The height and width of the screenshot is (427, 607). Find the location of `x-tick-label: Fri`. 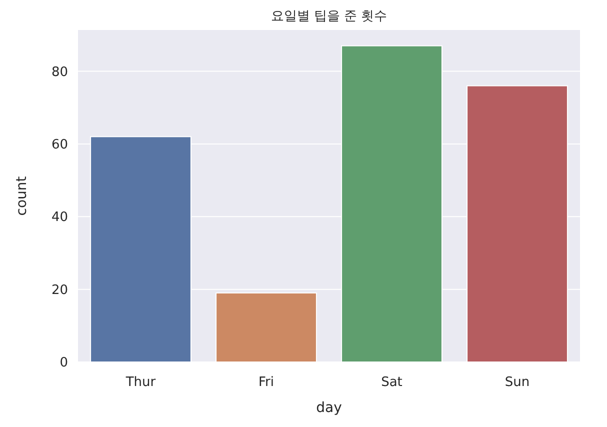

x-tick-label: Fri is located at coordinates (266, 382).